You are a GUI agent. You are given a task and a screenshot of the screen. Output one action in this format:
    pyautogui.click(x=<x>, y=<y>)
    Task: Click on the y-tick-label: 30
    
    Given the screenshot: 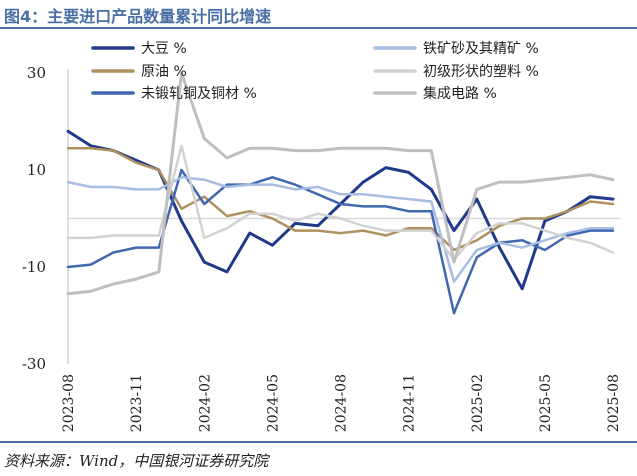 What is the action you would take?
    pyautogui.click(x=36, y=73)
    